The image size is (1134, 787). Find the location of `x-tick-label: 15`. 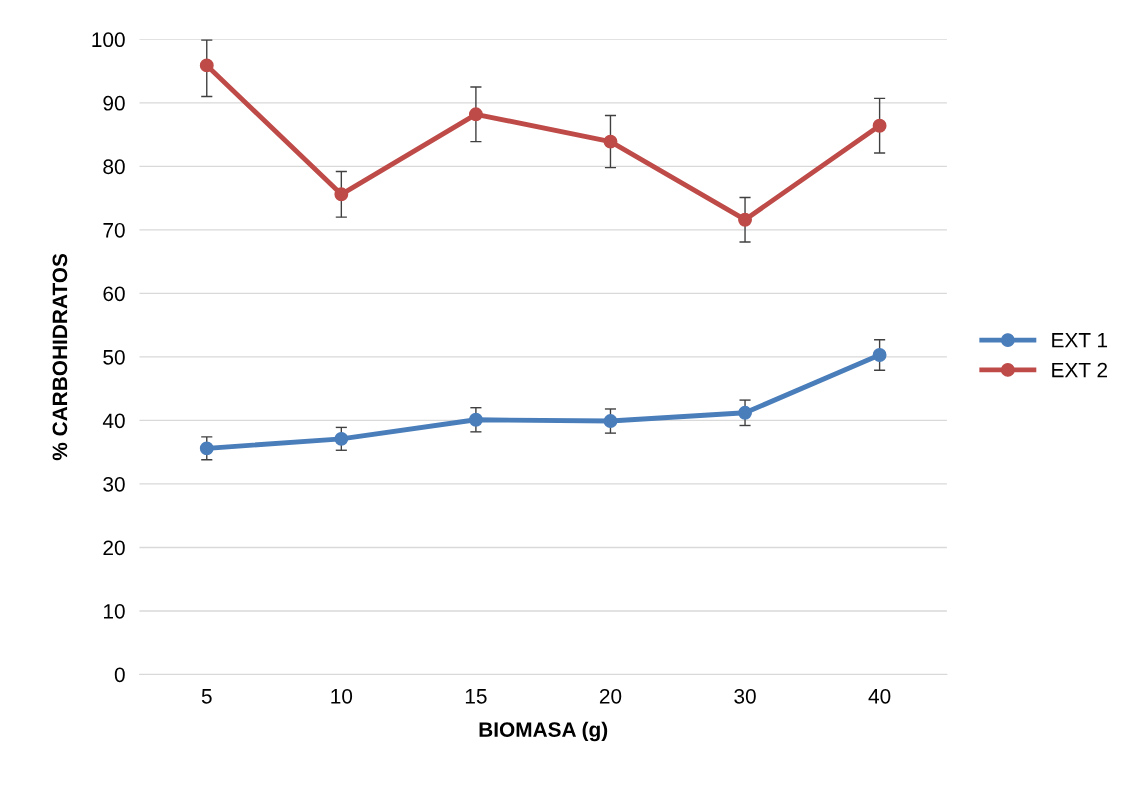

x-tick-label: 15 is located at coordinates (476, 696).